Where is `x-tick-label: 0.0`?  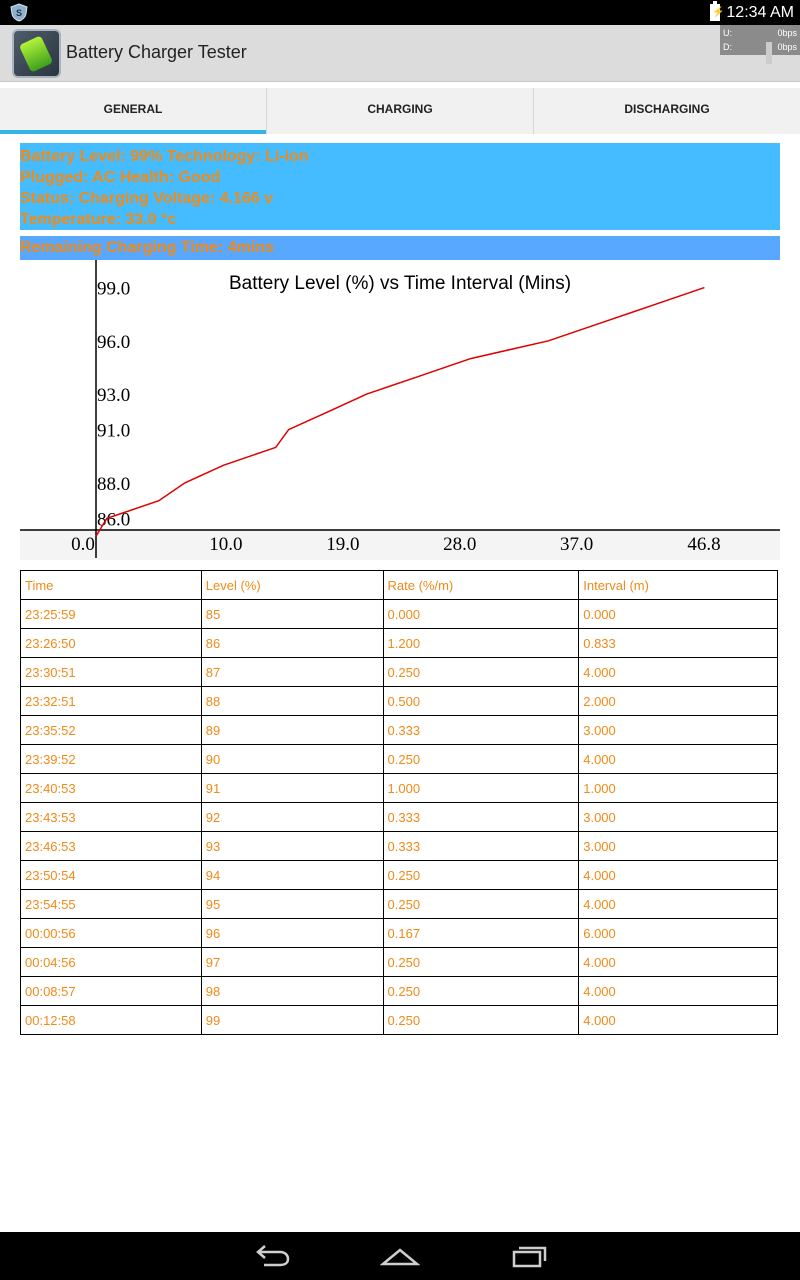 x-tick-label: 0.0 is located at coordinates (83, 544).